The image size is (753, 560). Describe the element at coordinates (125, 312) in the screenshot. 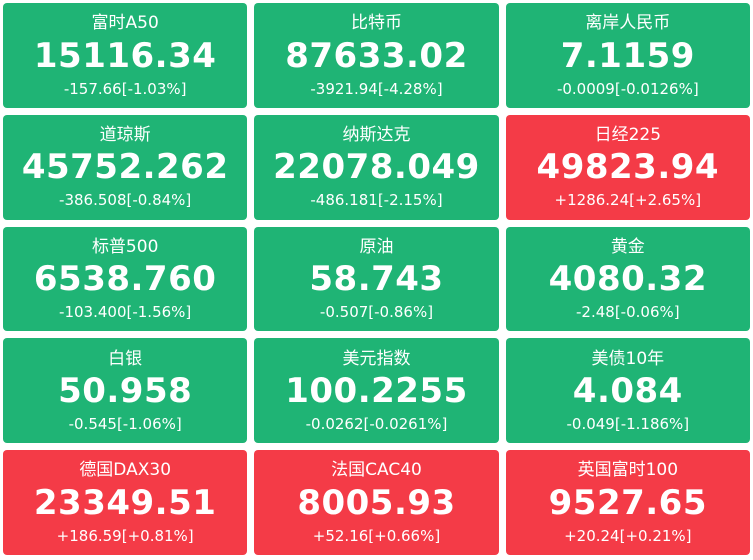

I see `instrument-change: -103.400[-1.56%]` at that location.